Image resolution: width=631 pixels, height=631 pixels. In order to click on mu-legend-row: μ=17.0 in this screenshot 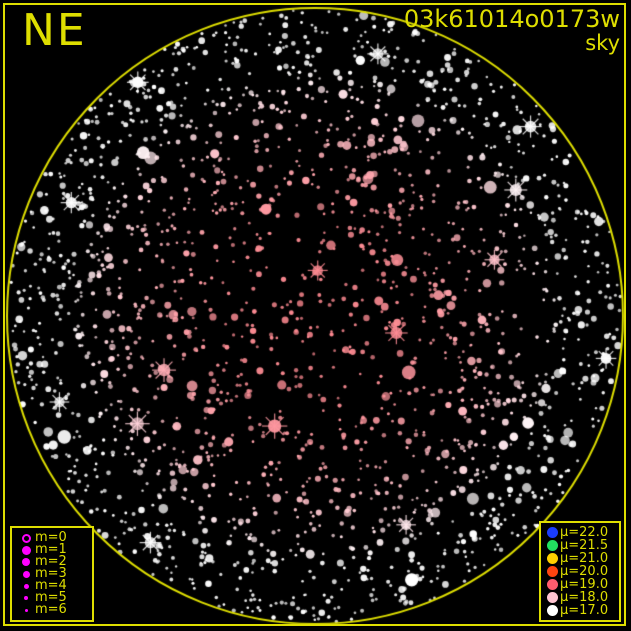, I will do `click(580, 610)`.